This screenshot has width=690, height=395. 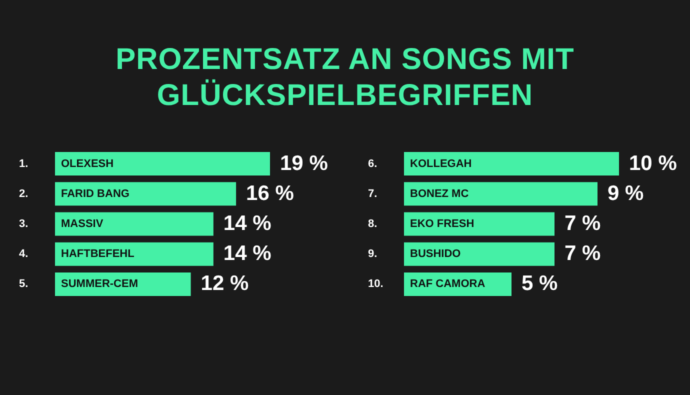 What do you see at coordinates (23, 224) in the screenshot?
I see `text: 3.` at bounding box center [23, 224].